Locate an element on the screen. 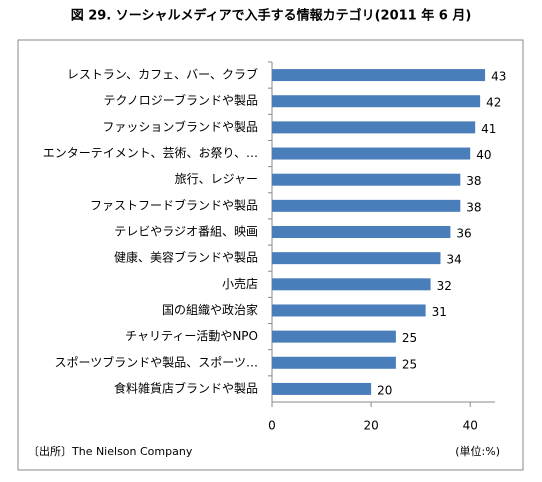 Image resolution: width=542 pixels, height=482 pixels. data-label: 20 is located at coordinates (384, 390).